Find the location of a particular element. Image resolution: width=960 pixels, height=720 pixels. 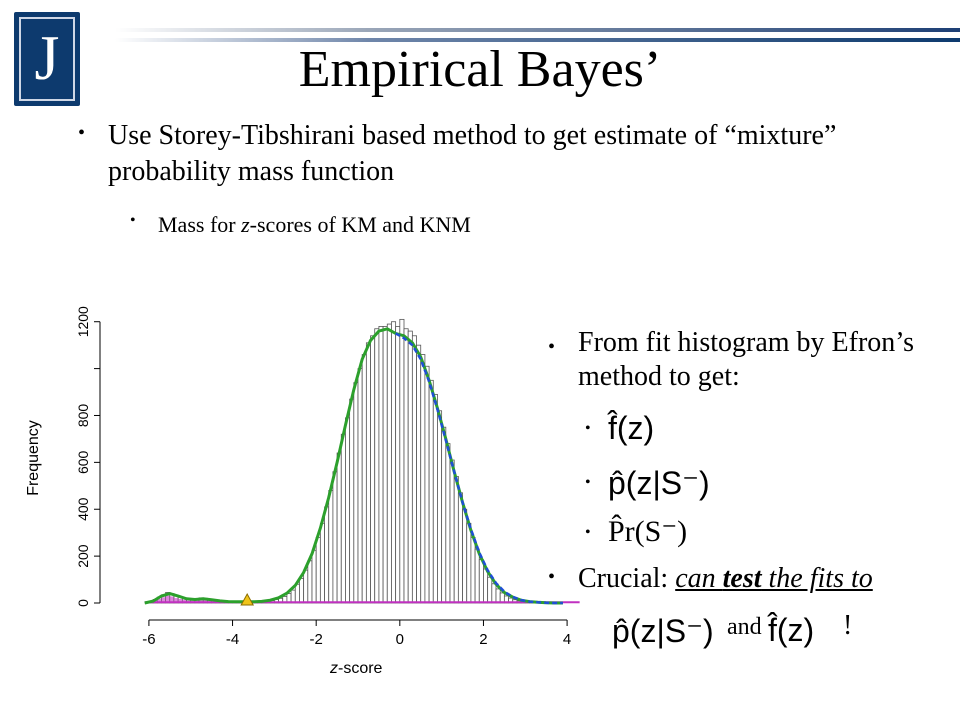

crucial-bullet: Crucial: can test the fits to is located at coordinates (725, 578).